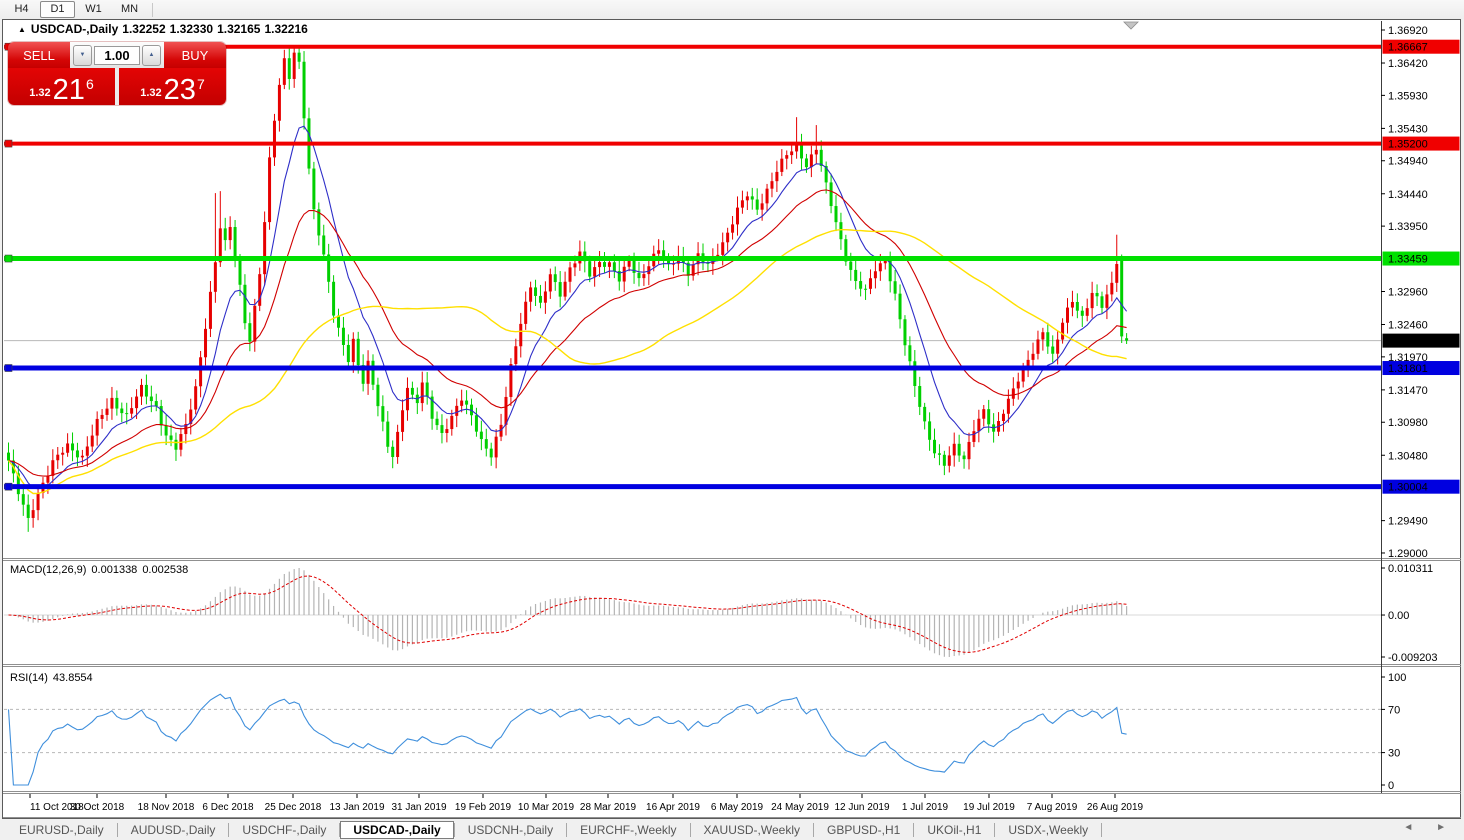  What do you see at coordinates (692, 368) in the screenshot?
I see `hline-1.31801` at bounding box center [692, 368].